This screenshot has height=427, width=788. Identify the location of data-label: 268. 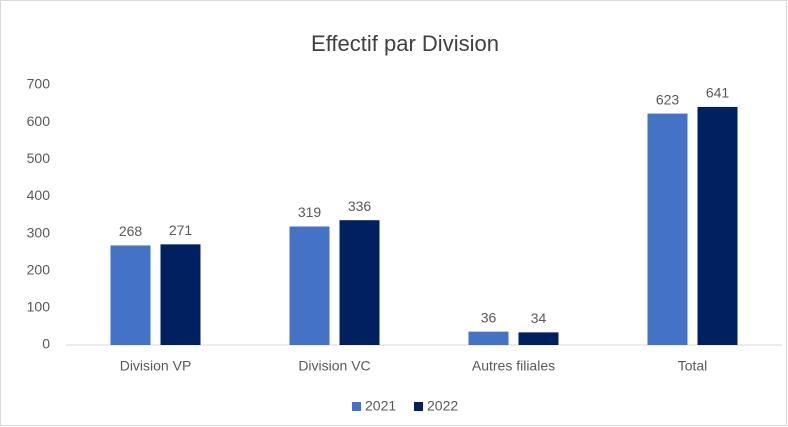
(131, 231).